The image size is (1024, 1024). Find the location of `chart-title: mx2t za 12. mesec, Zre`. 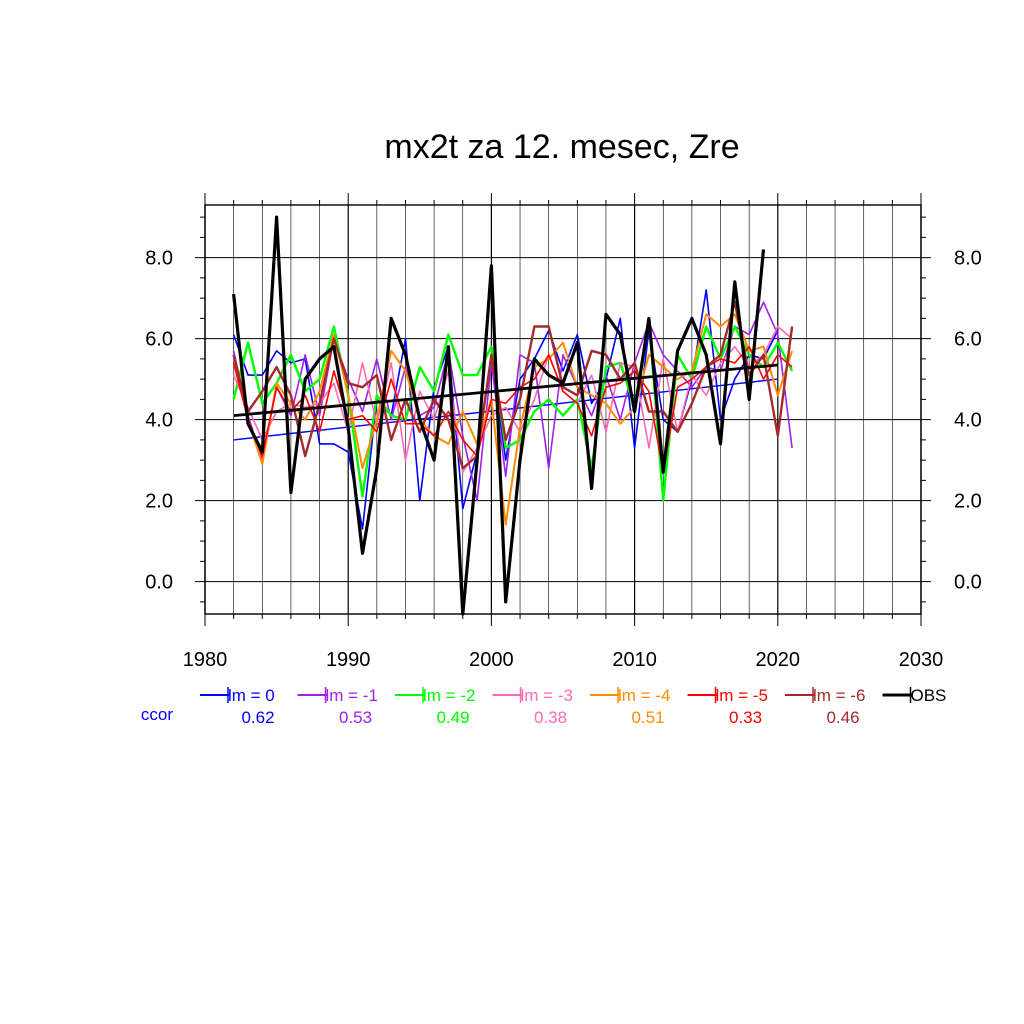

chart-title: mx2t za 12. mesec, Zre is located at coordinates (561, 147).